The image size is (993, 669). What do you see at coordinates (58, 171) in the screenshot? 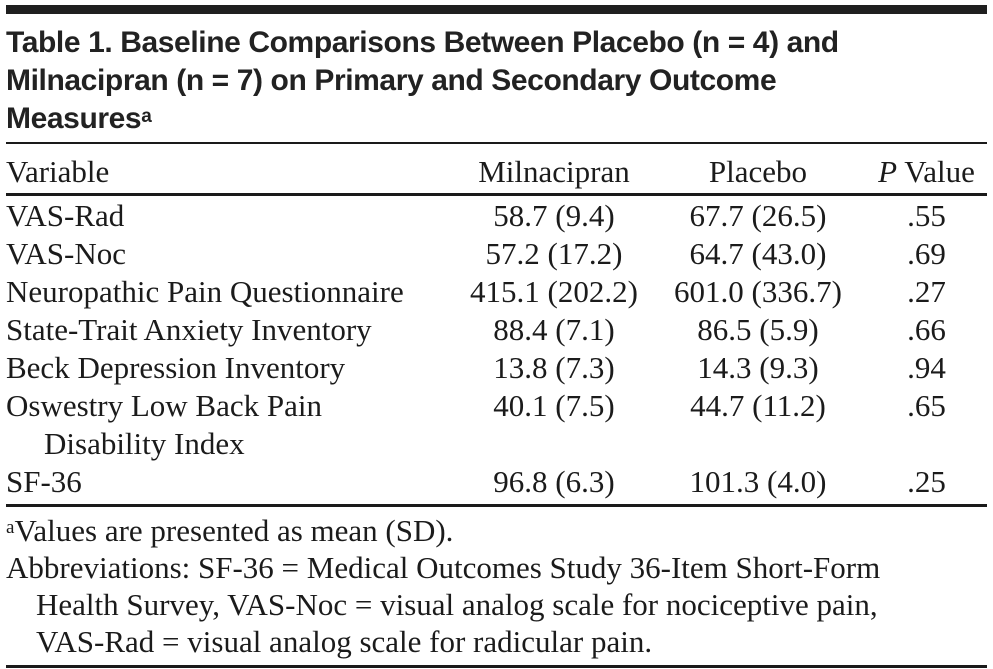
I see `header-variable: Variable` at bounding box center [58, 171].